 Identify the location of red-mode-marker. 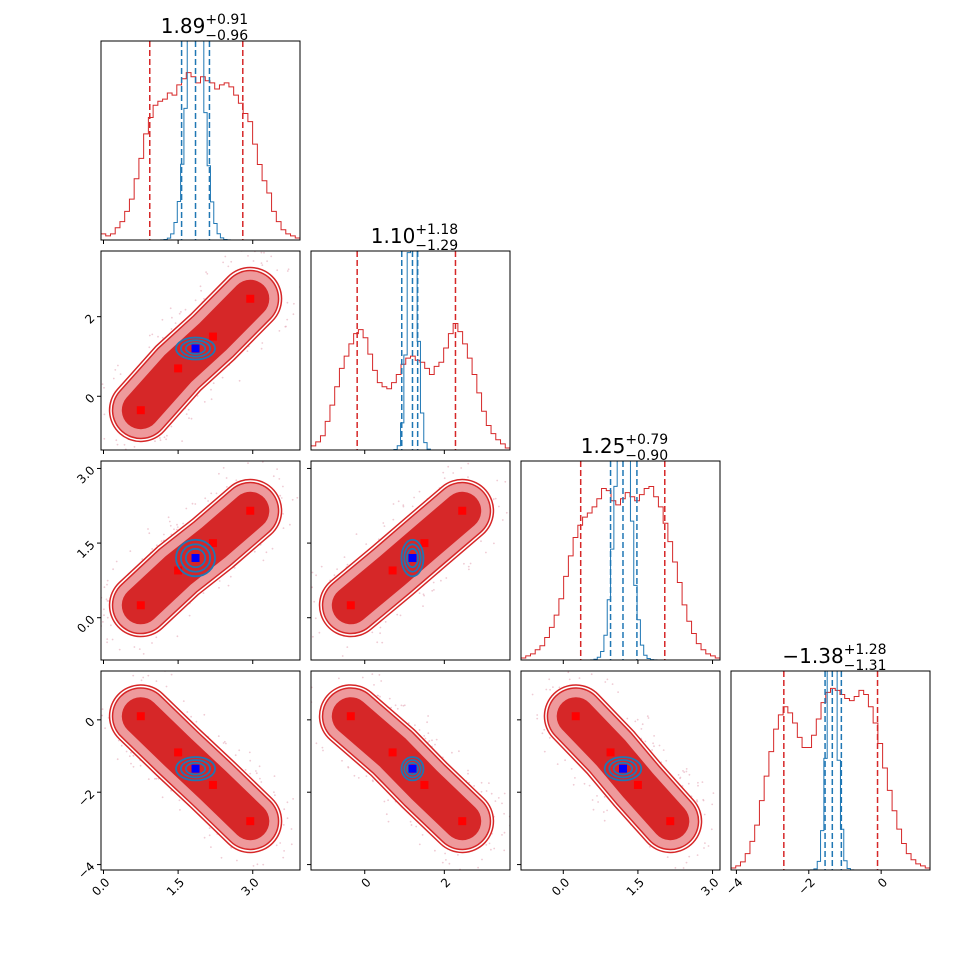
(212, 784).